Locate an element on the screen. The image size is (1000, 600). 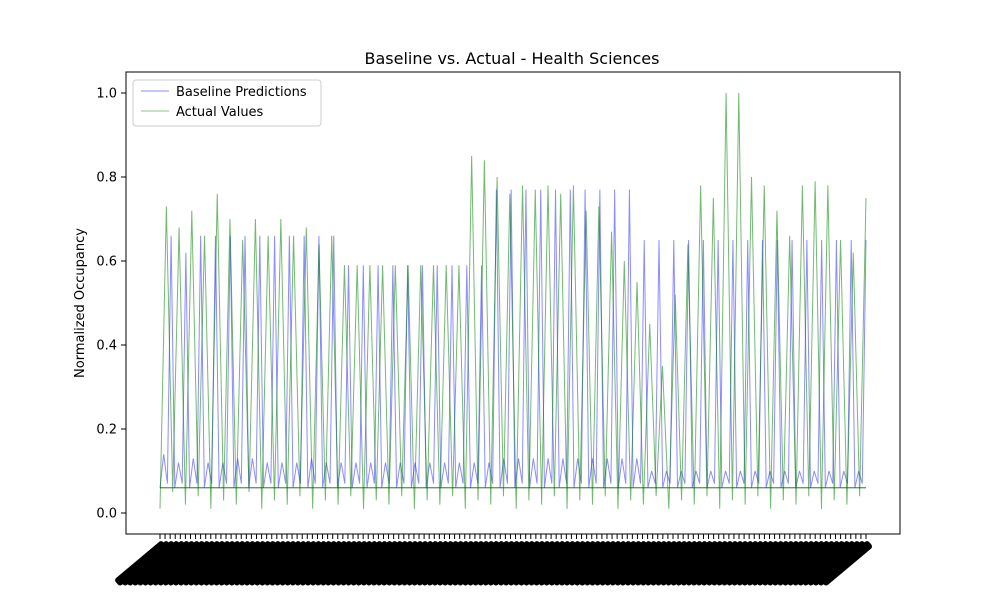
y-tick-label: 0.0 is located at coordinates (106, 514).